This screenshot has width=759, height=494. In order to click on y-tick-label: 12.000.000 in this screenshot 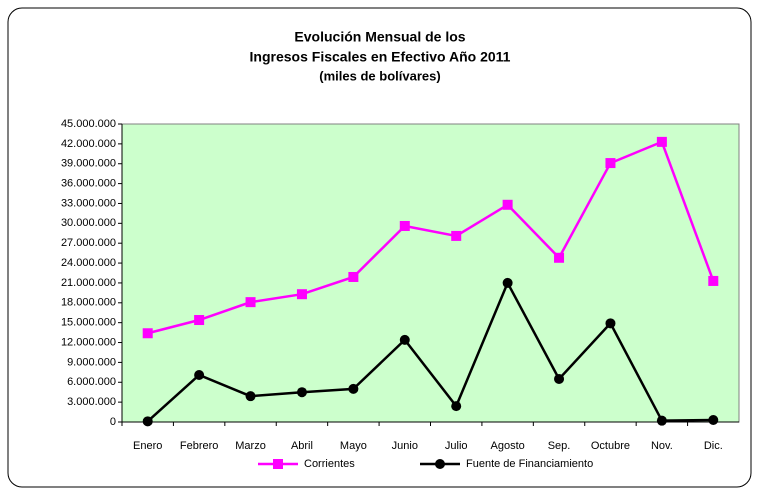, I will do `click(88, 342)`.